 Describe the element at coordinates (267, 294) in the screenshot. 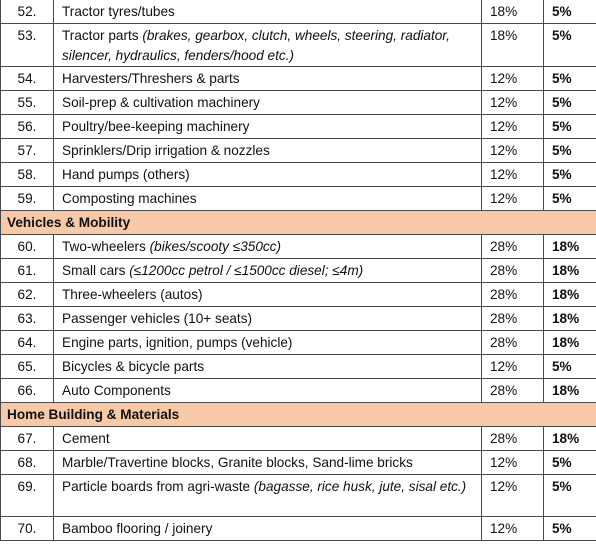

I see `item-description: Three-wheelers (autos)` at that location.